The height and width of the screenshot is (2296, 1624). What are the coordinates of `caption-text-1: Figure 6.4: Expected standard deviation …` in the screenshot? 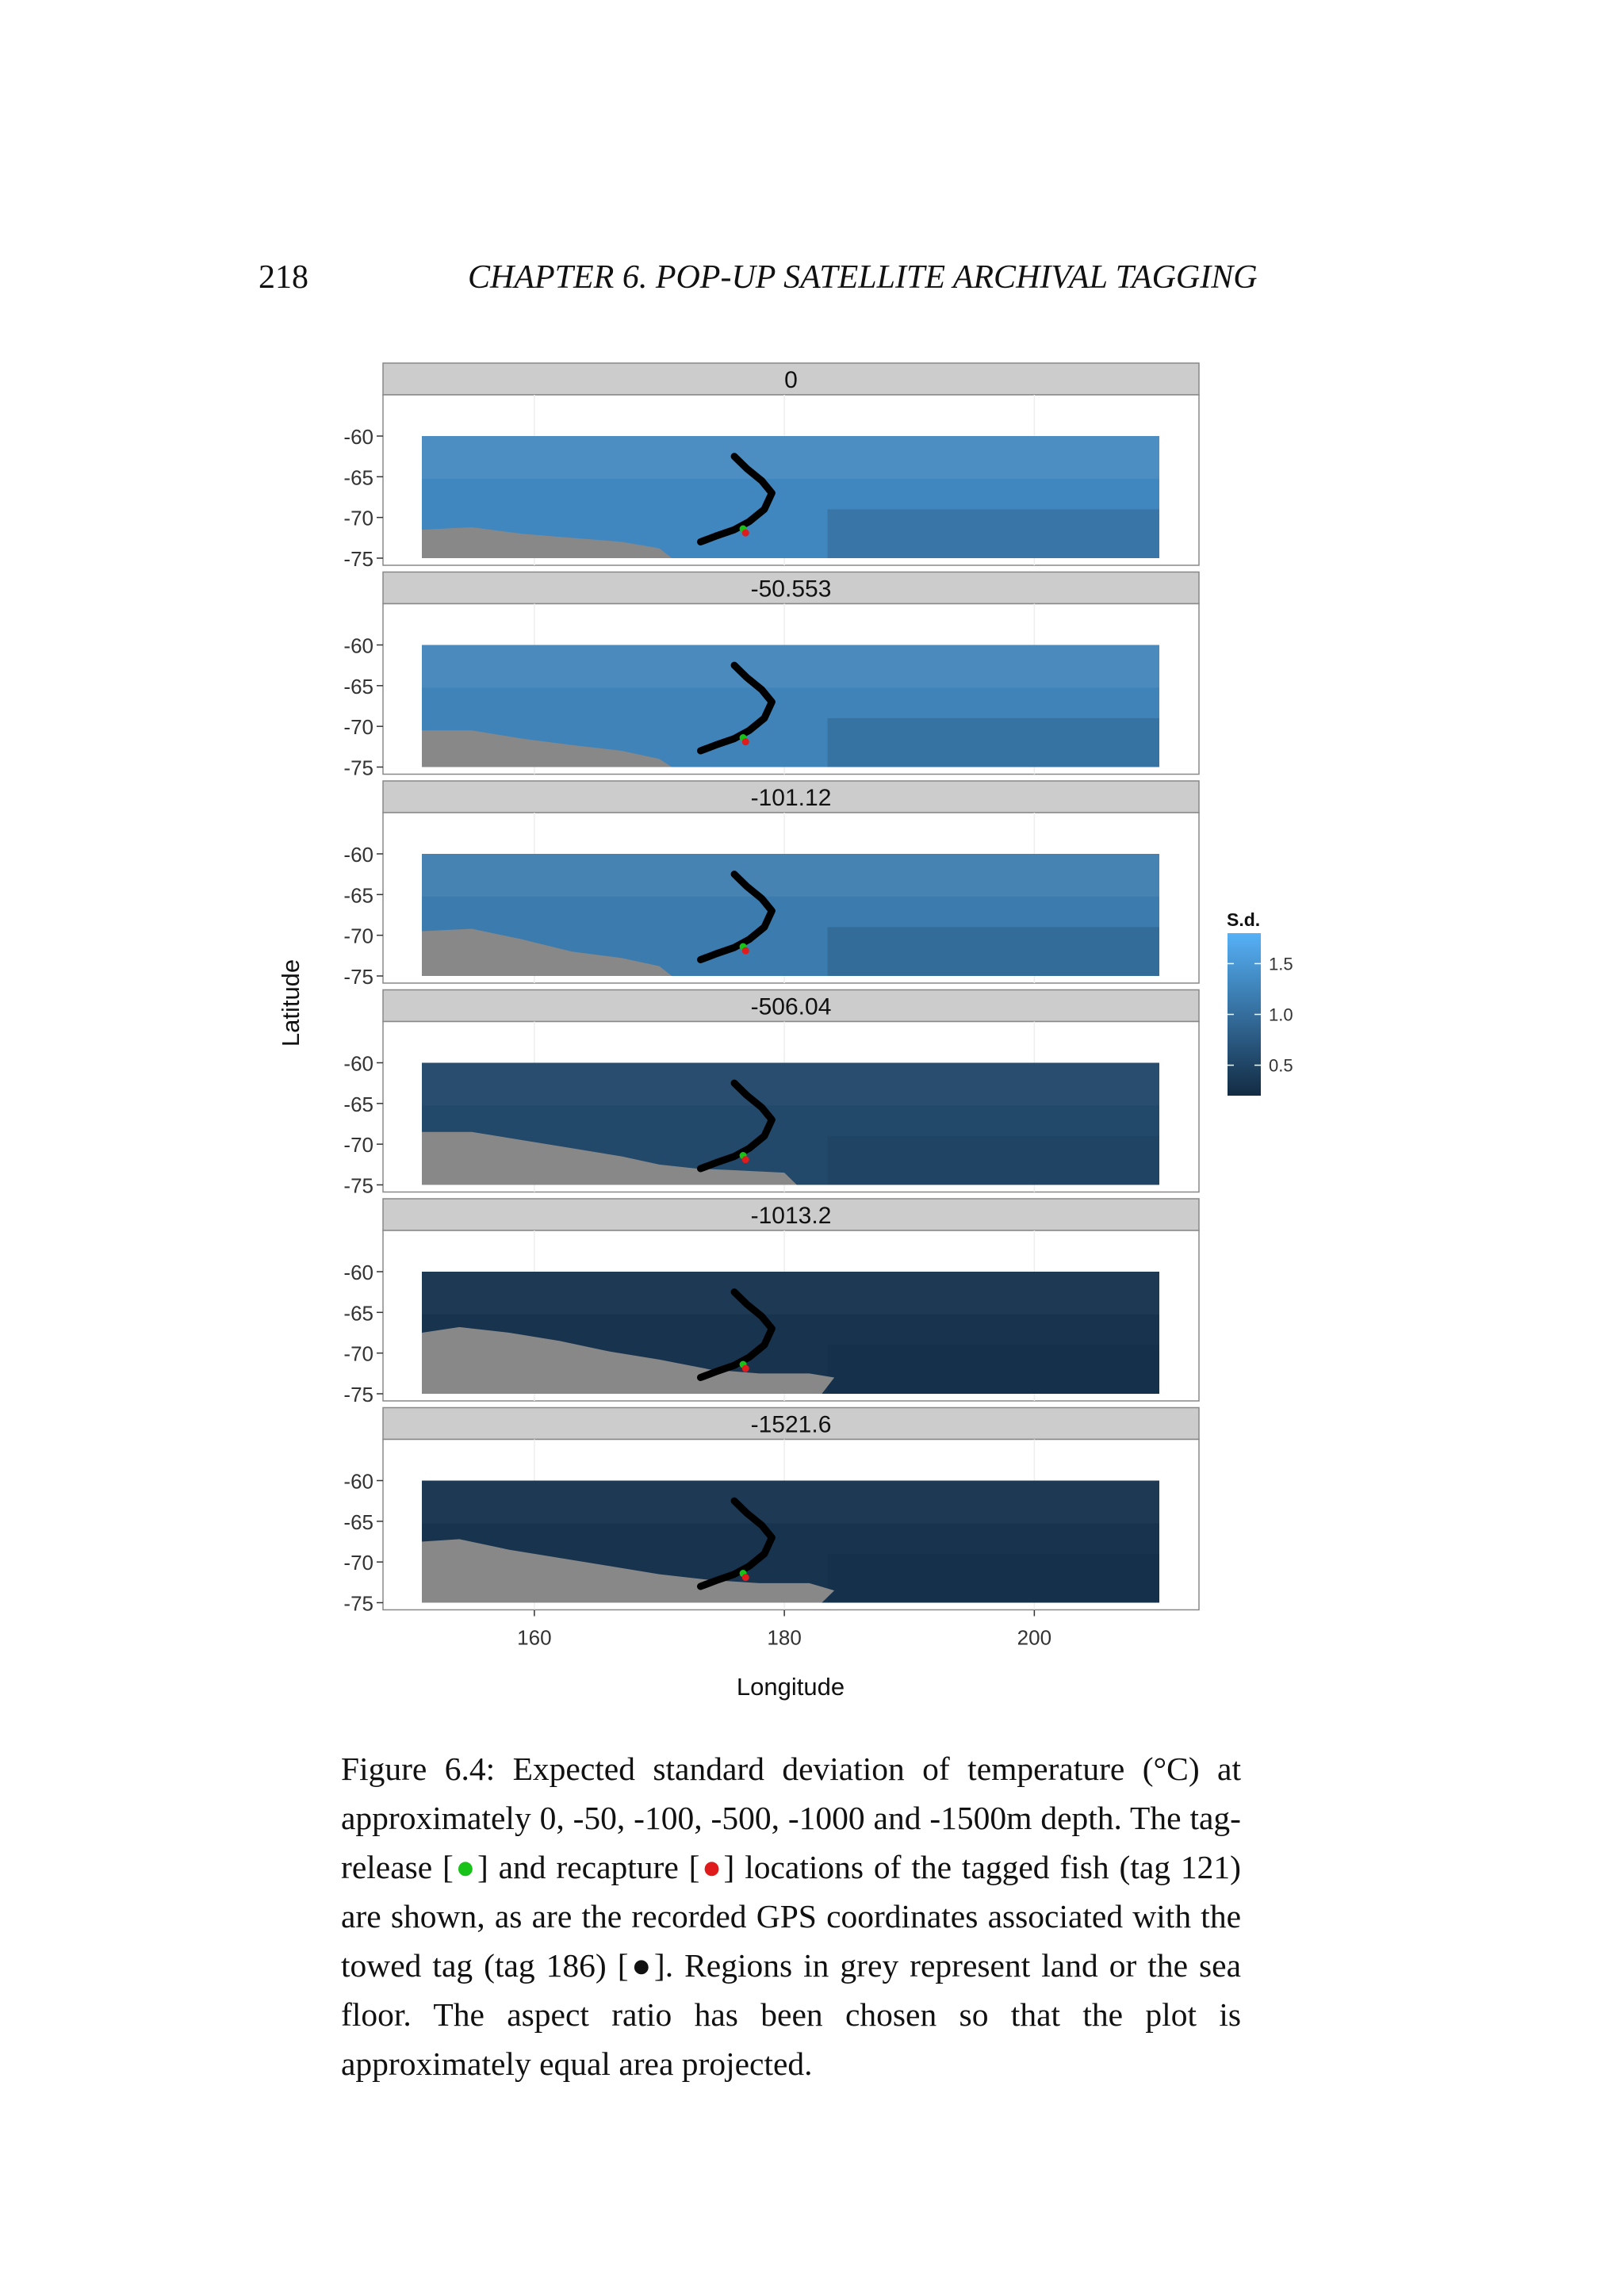 It's located at (791, 1818).